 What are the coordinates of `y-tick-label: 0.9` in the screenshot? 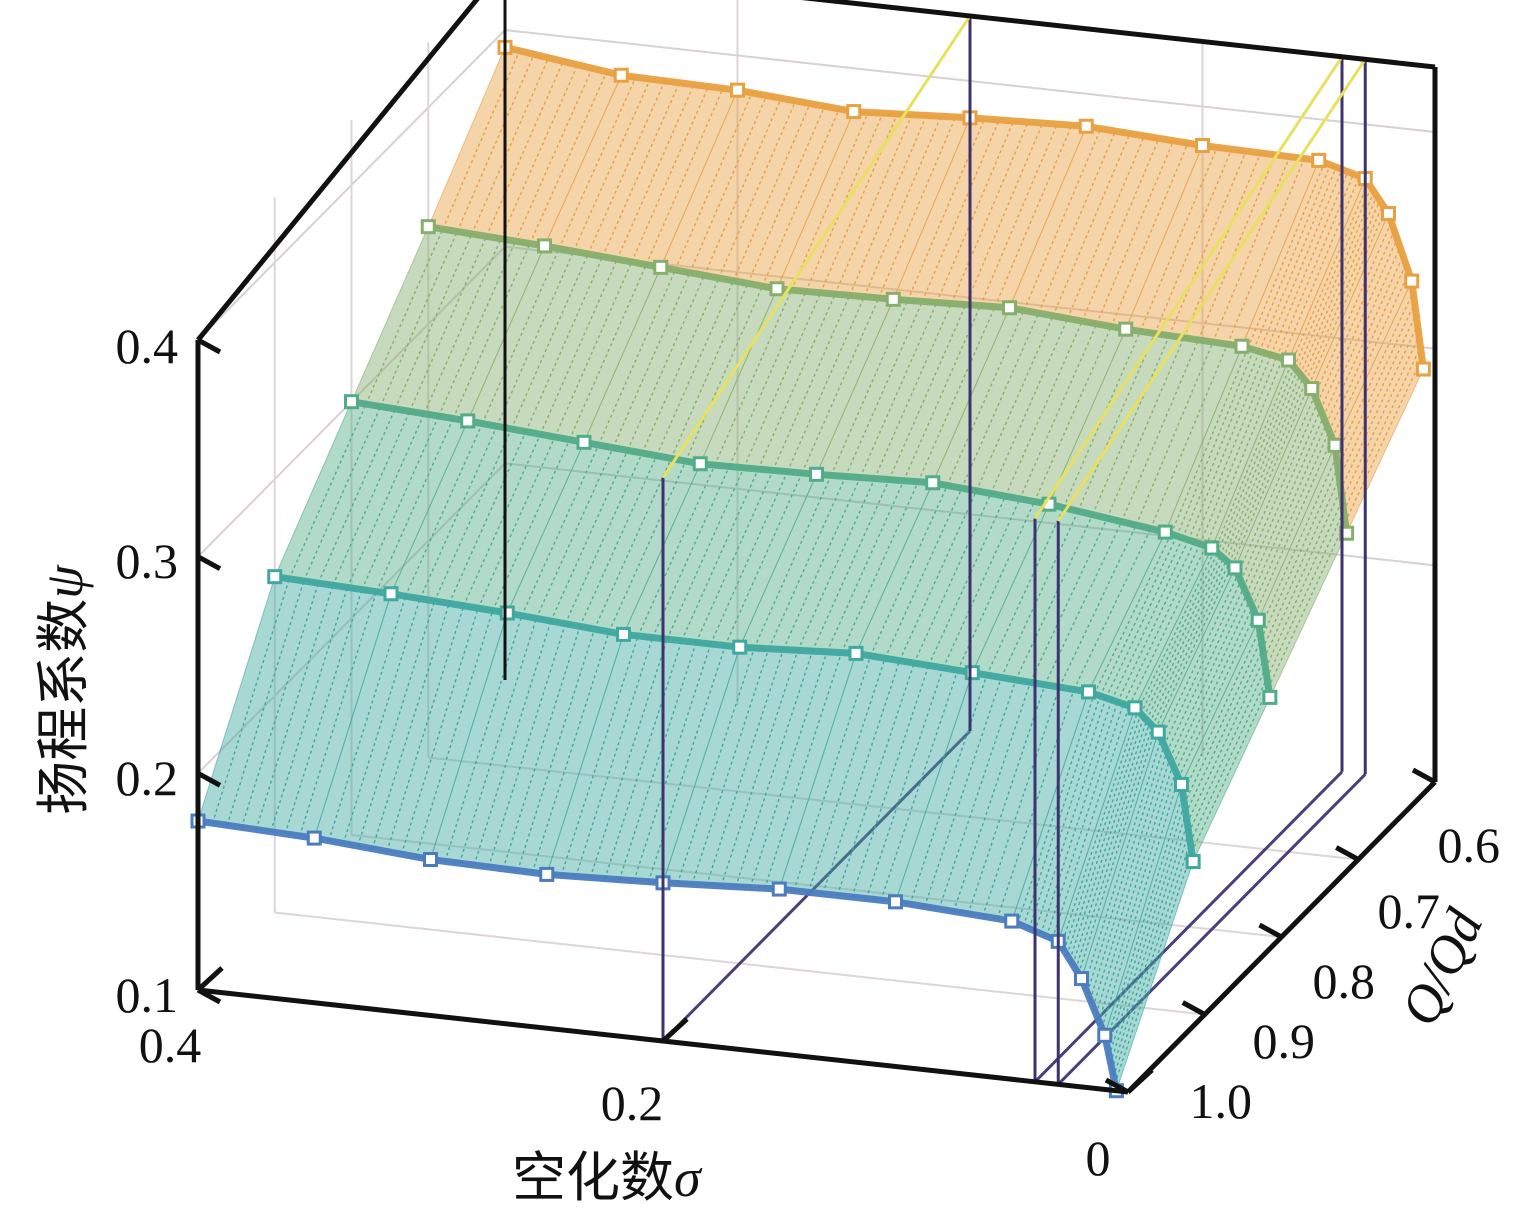 It's located at (1284, 1041).